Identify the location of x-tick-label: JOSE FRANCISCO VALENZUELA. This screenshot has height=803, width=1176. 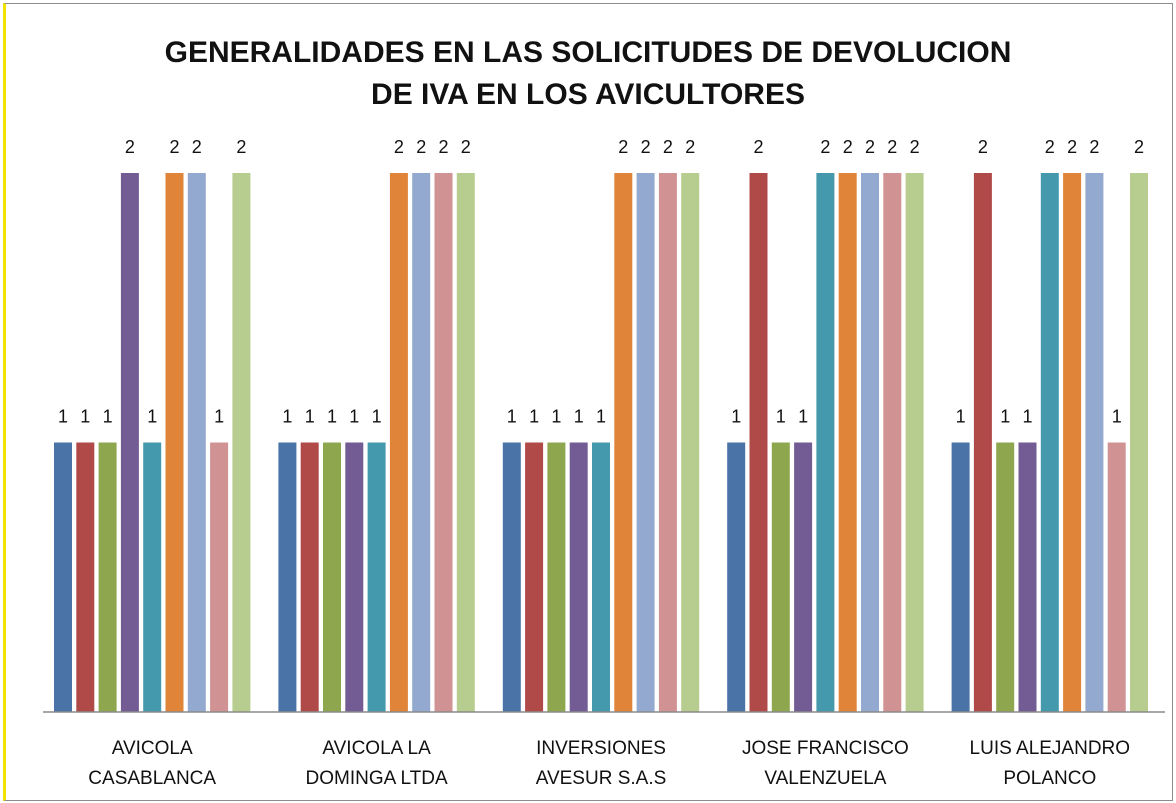
(825, 763).